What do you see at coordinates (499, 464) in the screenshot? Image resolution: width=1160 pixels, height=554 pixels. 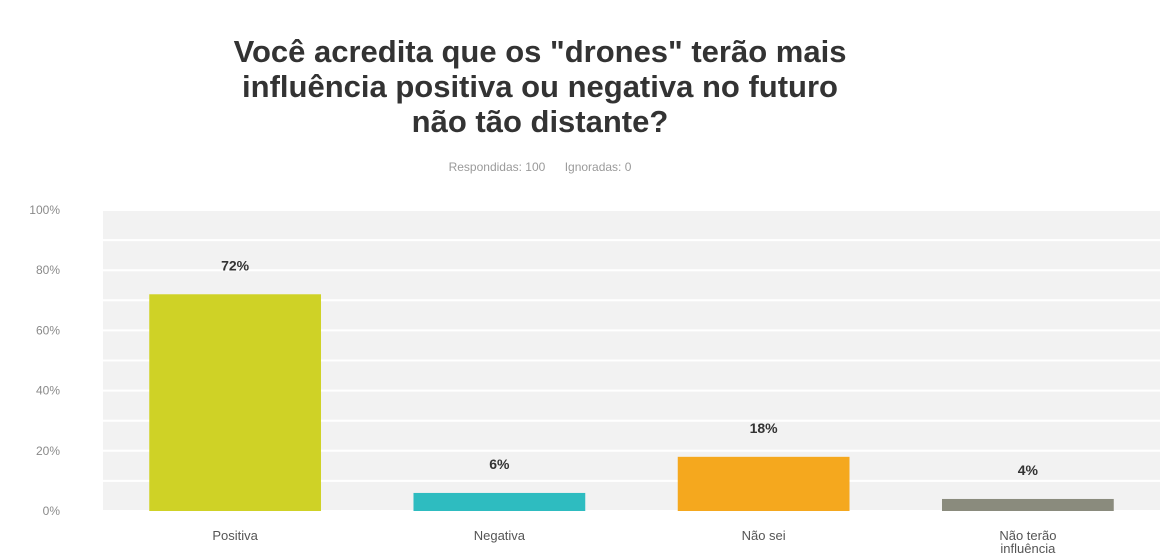 I see `data-label: 6%` at bounding box center [499, 464].